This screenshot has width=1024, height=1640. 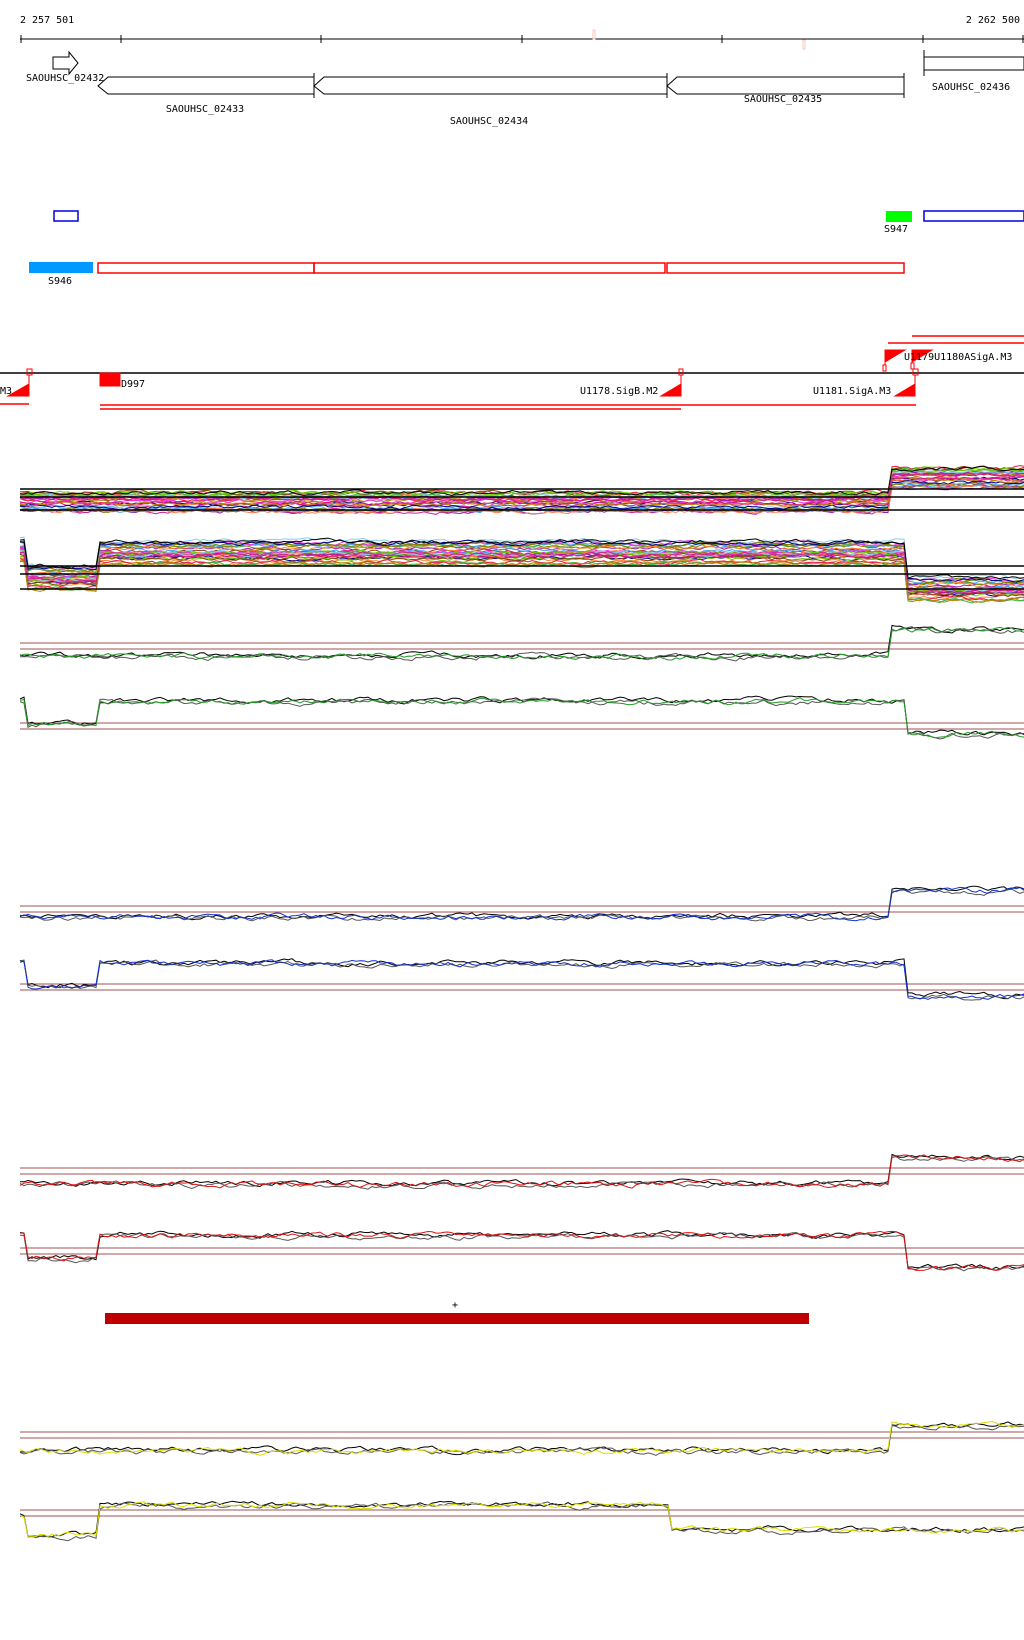 I want to click on tss-label: M3, so click(x=6, y=391).